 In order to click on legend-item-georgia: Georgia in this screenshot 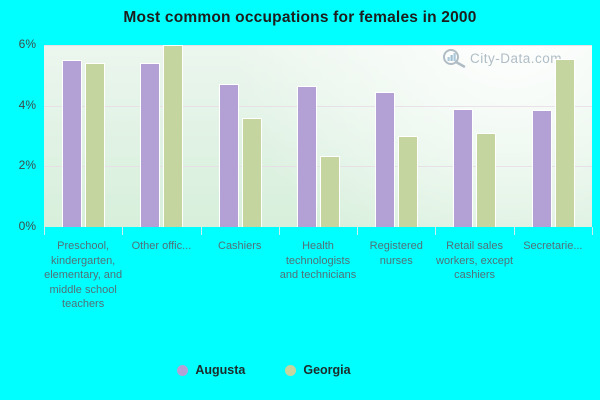, I will do `click(318, 370)`.